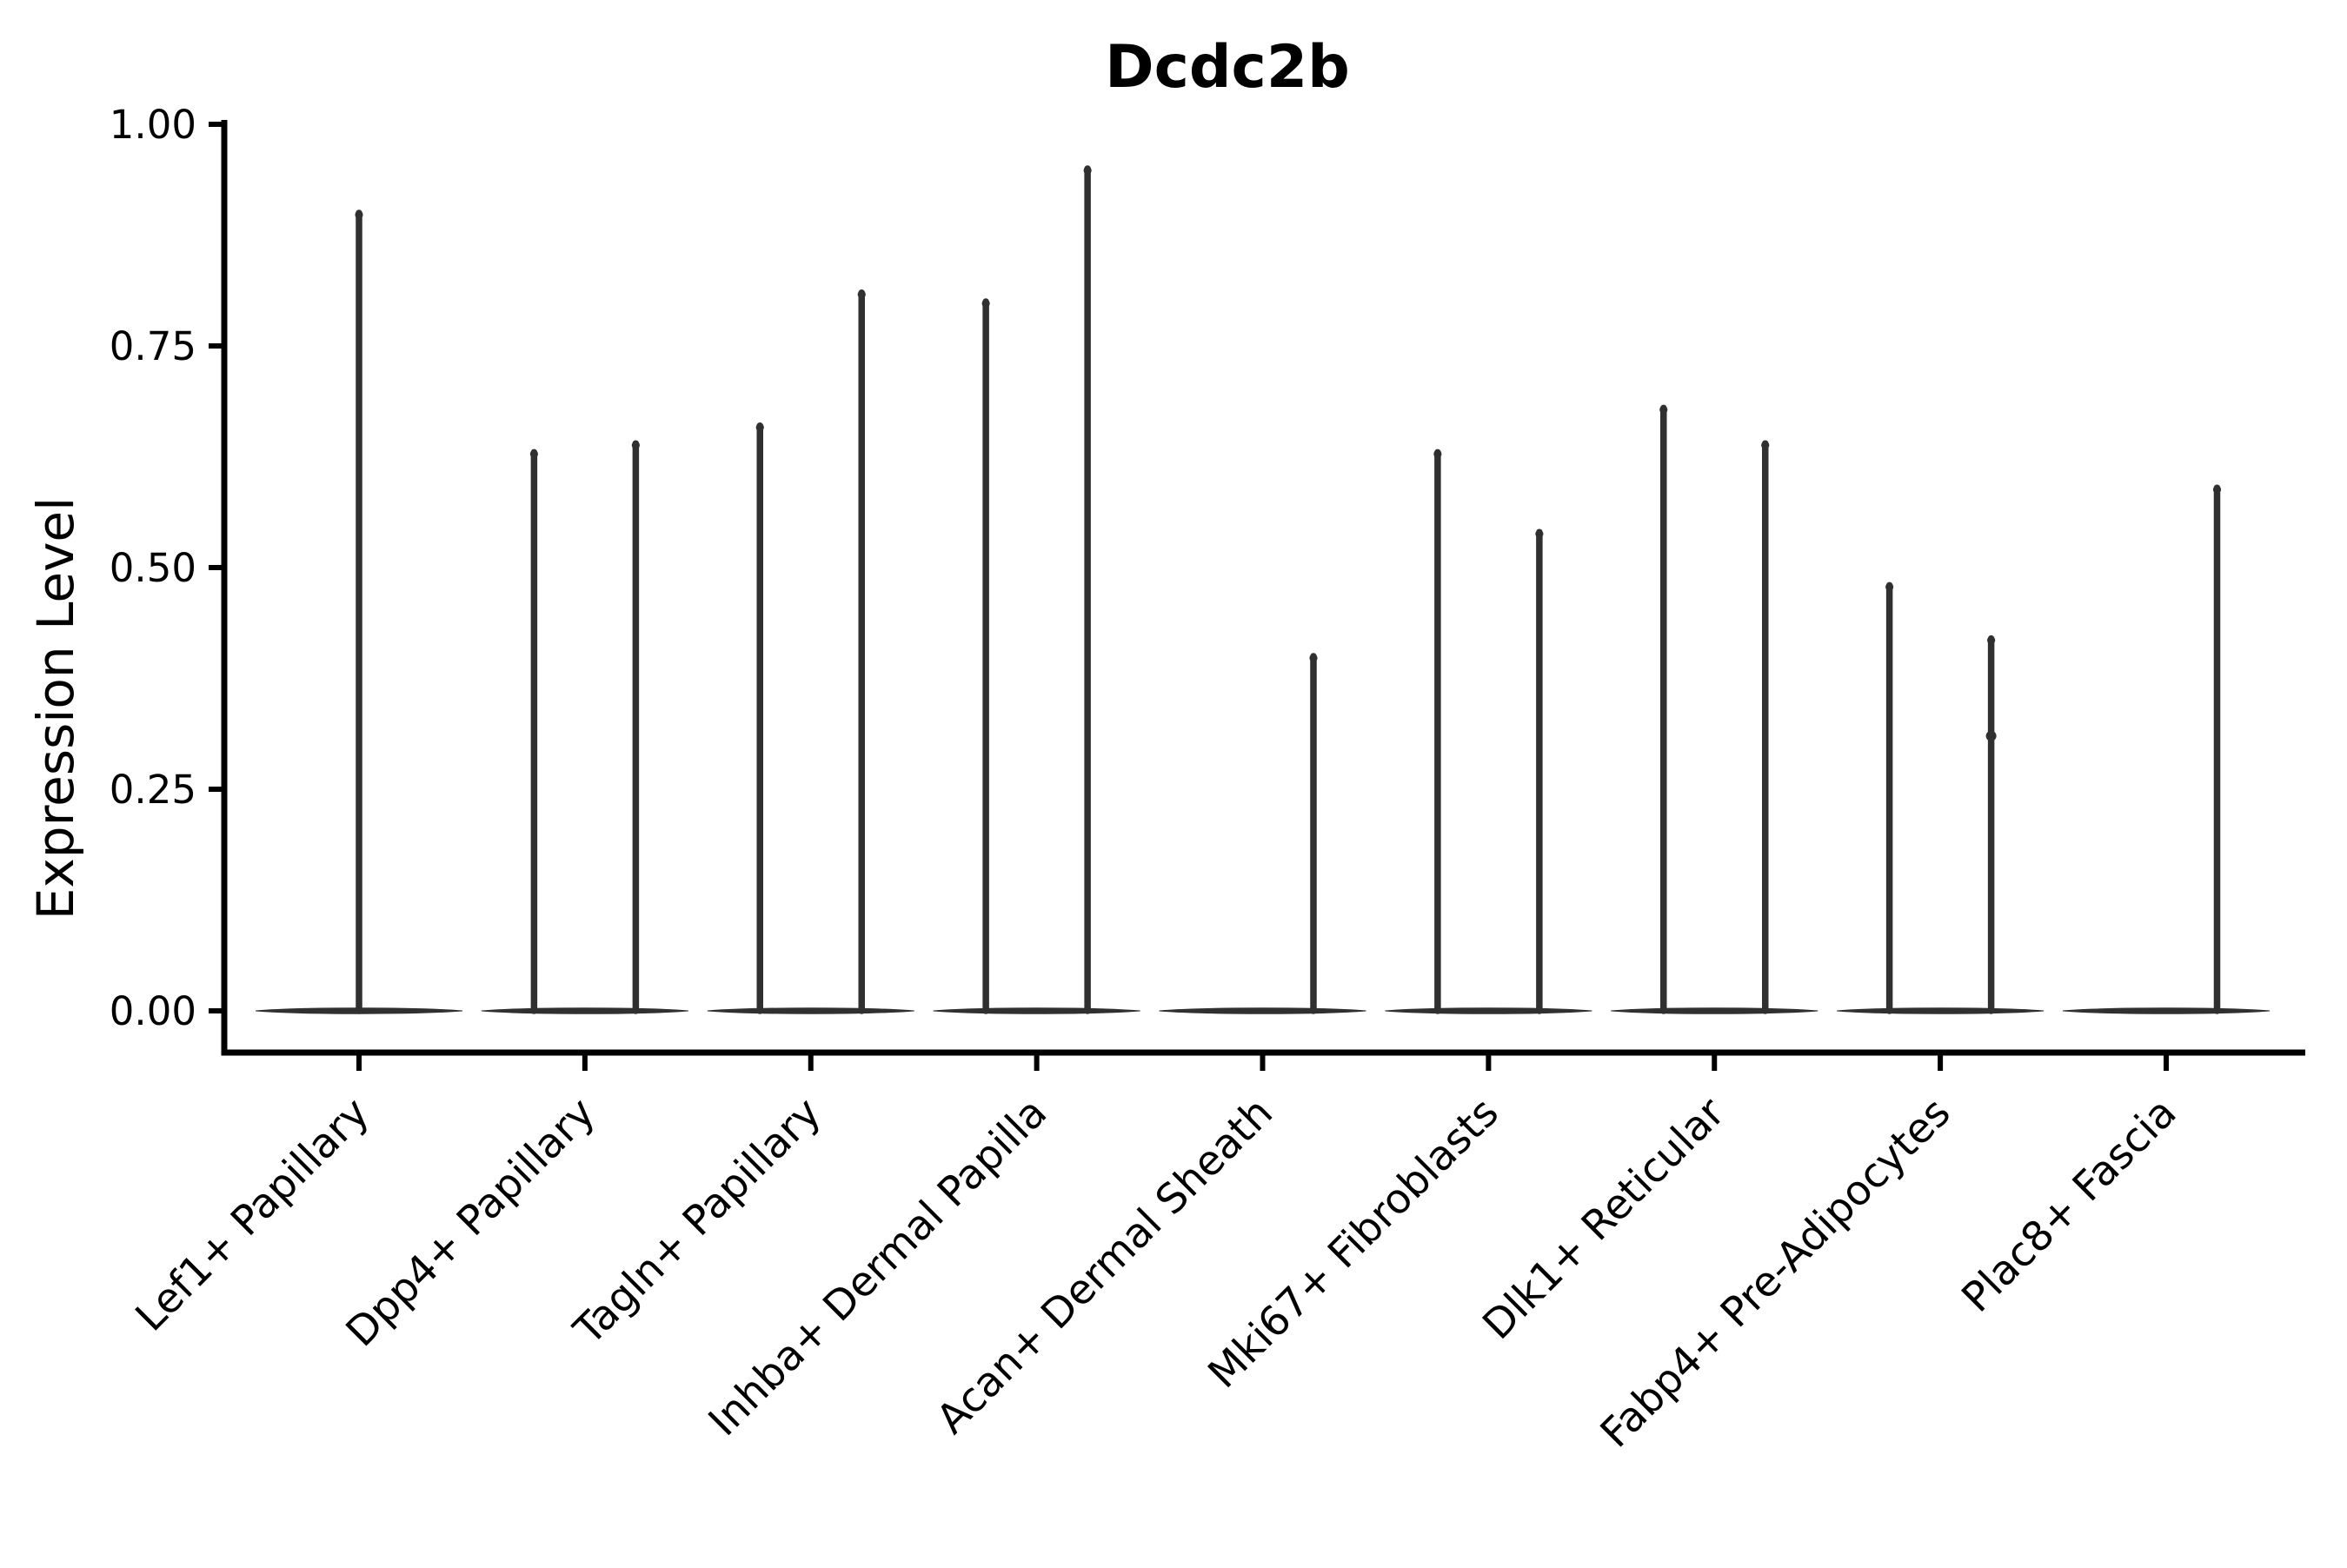 The height and width of the screenshot is (1568, 2347). What do you see at coordinates (153, 125) in the screenshot?
I see `y-tick-label: 1.00` at bounding box center [153, 125].